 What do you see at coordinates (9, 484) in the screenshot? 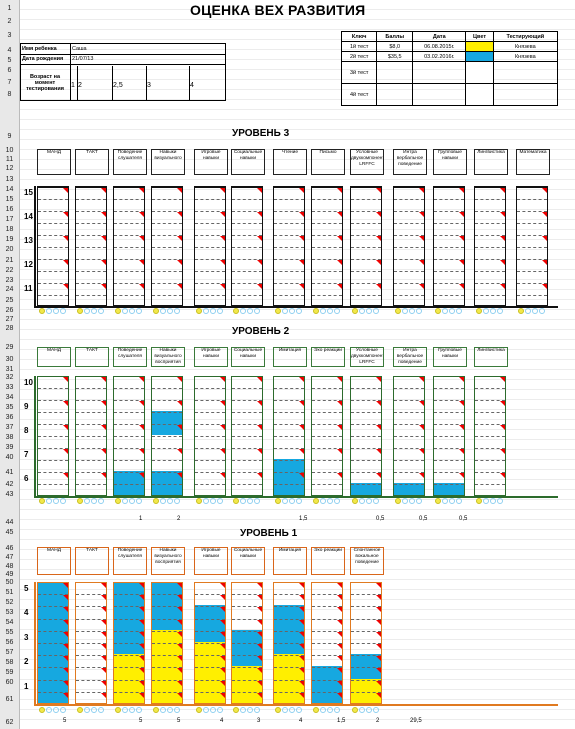
I see `row-number: 42` at bounding box center [9, 484].